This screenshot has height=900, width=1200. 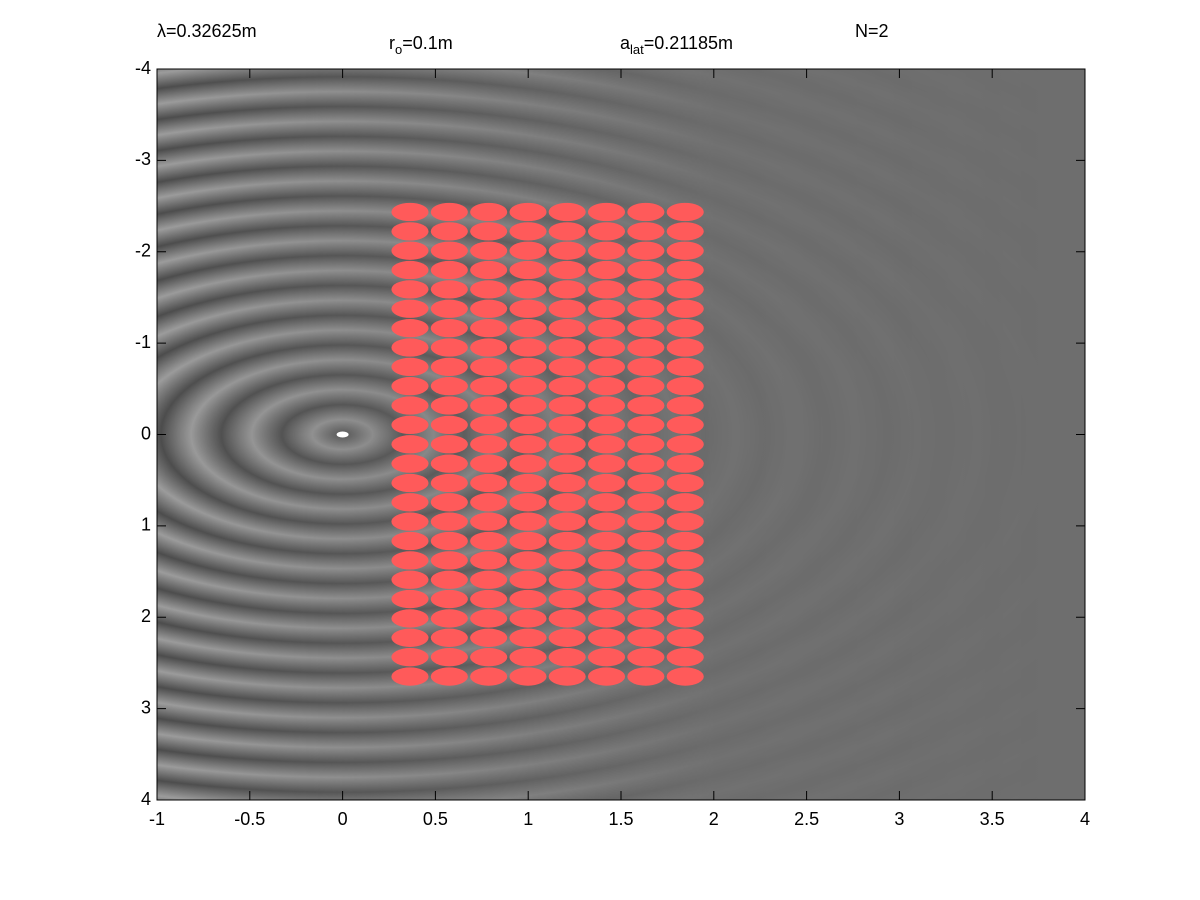 What do you see at coordinates (143, 342) in the screenshot?
I see `y-tick-label: -1` at bounding box center [143, 342].